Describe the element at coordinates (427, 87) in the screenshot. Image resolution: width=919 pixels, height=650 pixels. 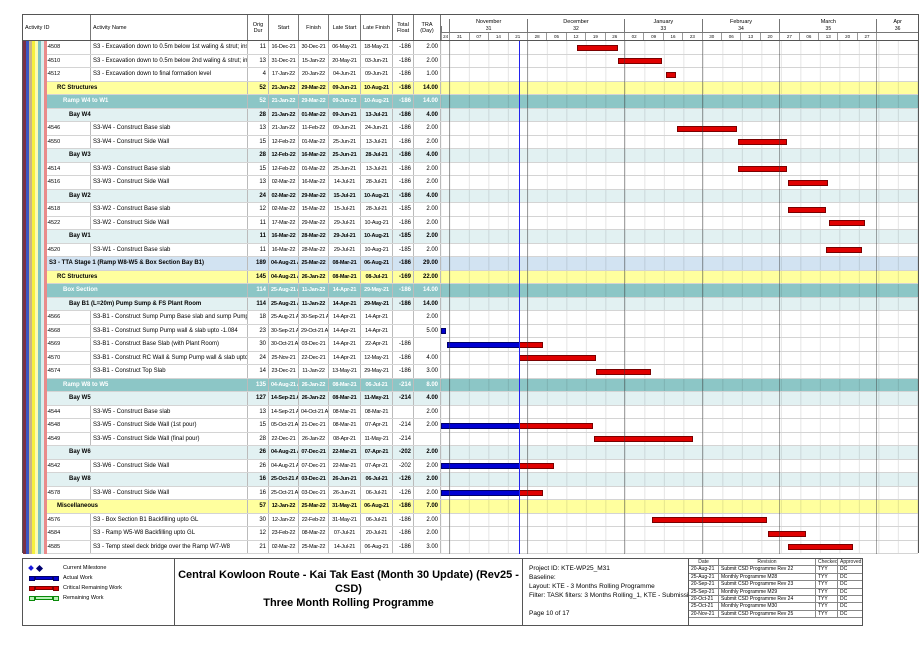
I see `cell-tra: 14.00` at that location.